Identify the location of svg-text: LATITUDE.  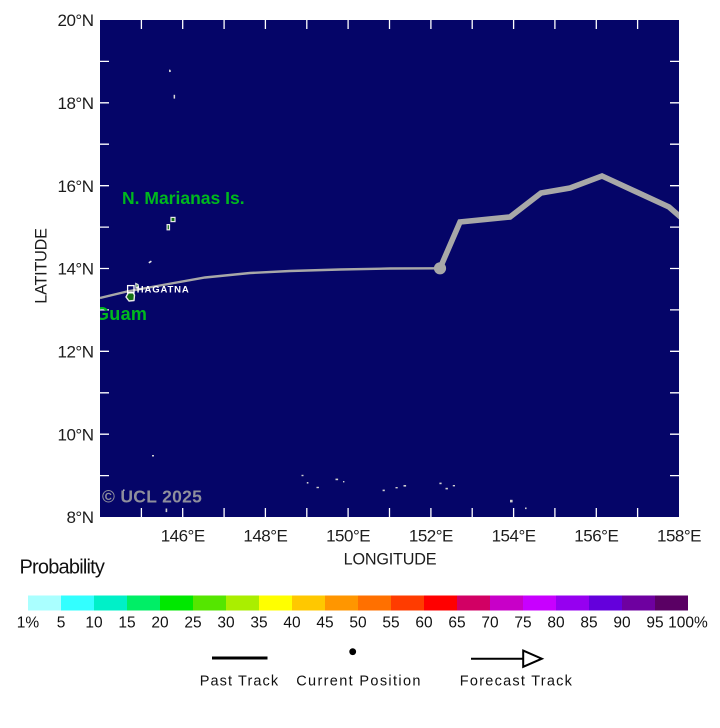
(42, 266).